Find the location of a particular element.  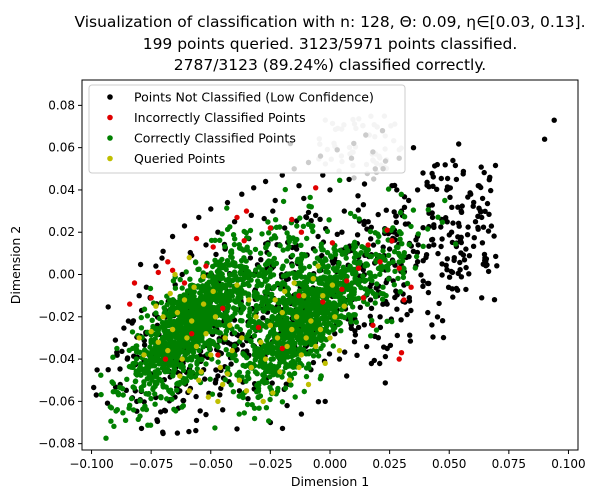

y-tick-label: −0.06 is located at coordinates (56, 401).